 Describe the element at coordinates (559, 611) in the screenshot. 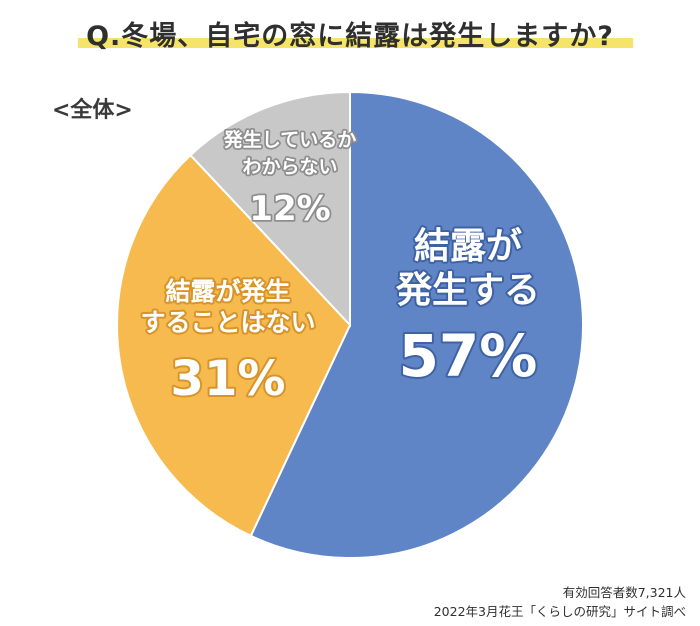

I see `source-note: 2022年3月花王「くらしの研究」サイト調べ` at that location.